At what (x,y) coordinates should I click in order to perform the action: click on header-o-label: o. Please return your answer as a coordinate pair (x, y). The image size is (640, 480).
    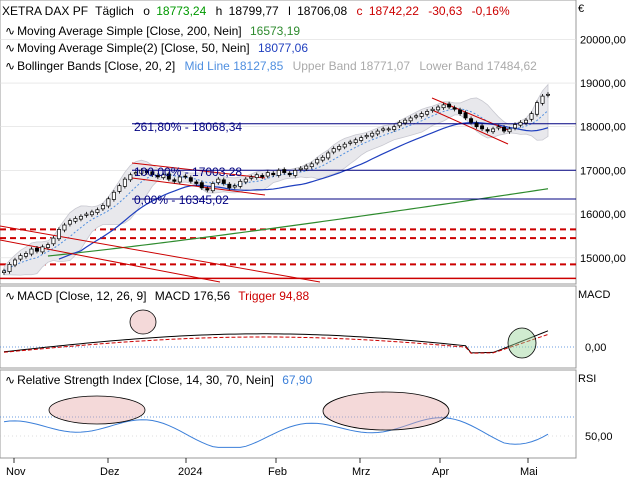
    Looking at the image, I should click on (146, 11).